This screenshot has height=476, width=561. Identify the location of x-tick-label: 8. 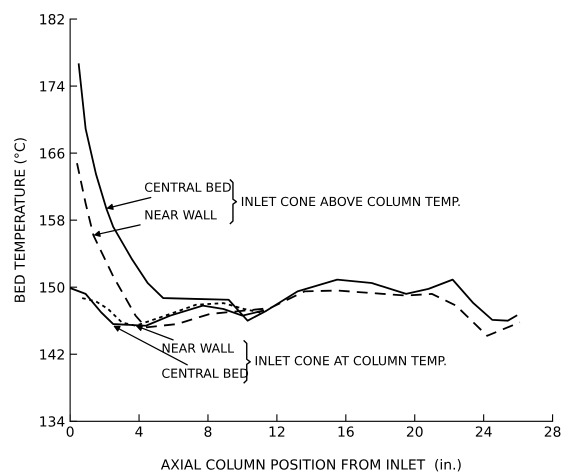
(208, 431).